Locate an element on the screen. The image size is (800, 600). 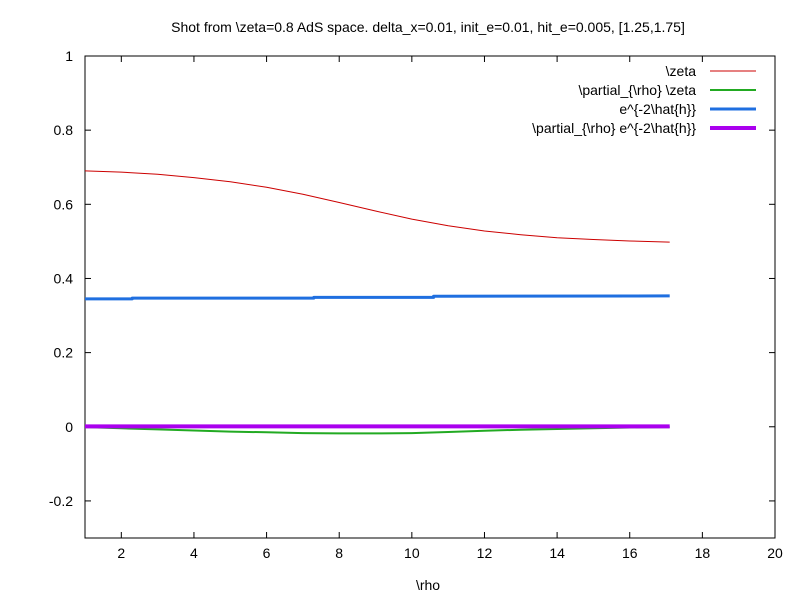
legend-label: e^{-2\hat{h}} is located at coordinates (657, 109).